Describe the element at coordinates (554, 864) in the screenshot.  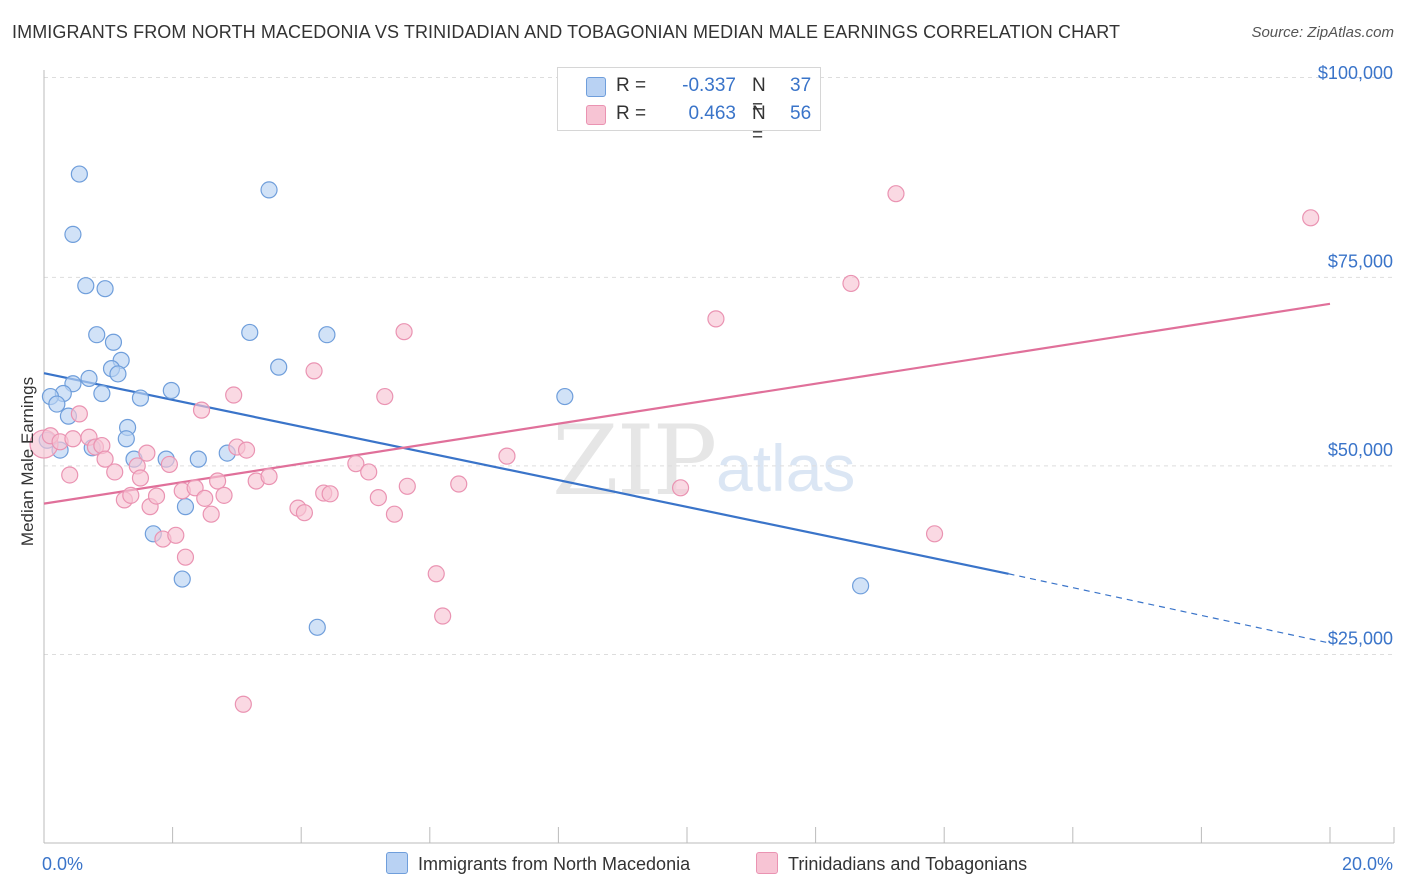
I see `bottom-legend-label: Immigrants from North Macedonia` at that location.